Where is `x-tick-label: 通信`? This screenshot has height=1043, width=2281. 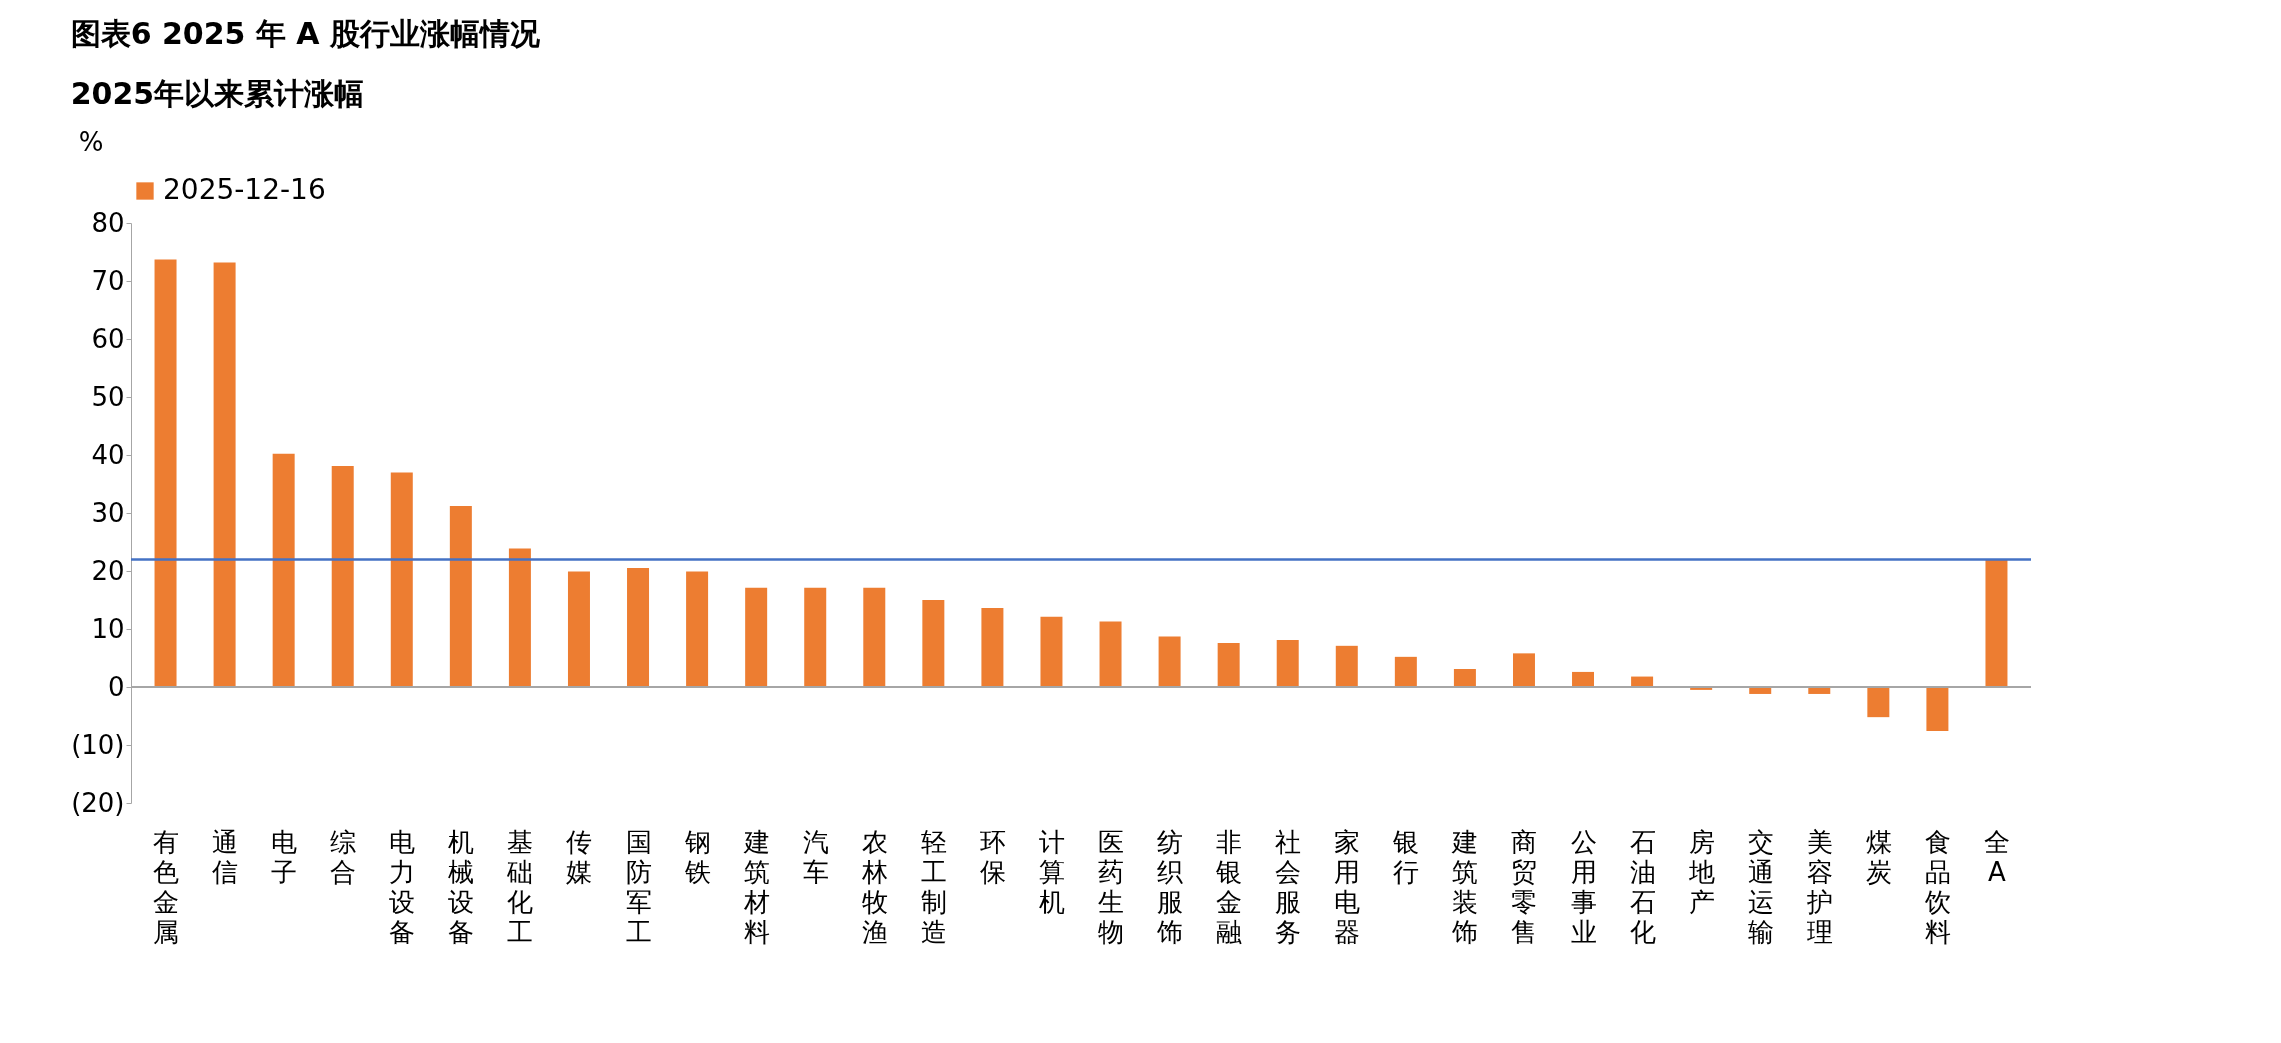
x-tick-label: 通信 is located at coordinates (225, 856).